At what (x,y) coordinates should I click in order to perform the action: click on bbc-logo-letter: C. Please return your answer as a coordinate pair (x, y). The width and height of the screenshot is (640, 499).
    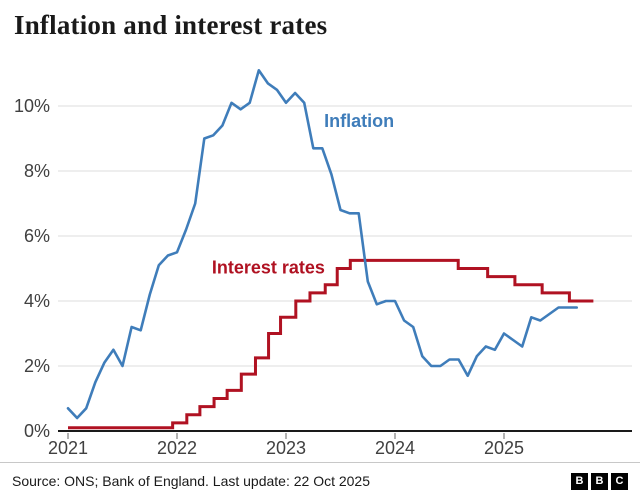
    Looking at the image, I should click on (619, 481).